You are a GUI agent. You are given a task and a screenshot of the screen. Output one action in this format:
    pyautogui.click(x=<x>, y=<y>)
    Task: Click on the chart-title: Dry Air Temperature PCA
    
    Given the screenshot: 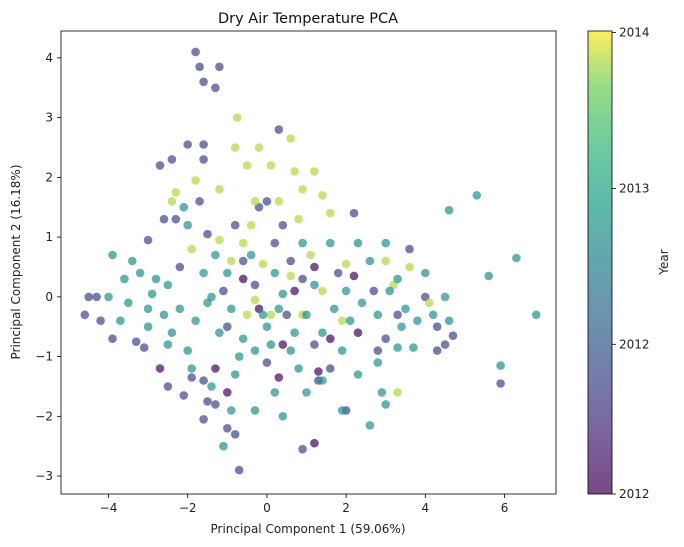 What is the action you would take?
    pyautogui.click(x=308, y=19)
    